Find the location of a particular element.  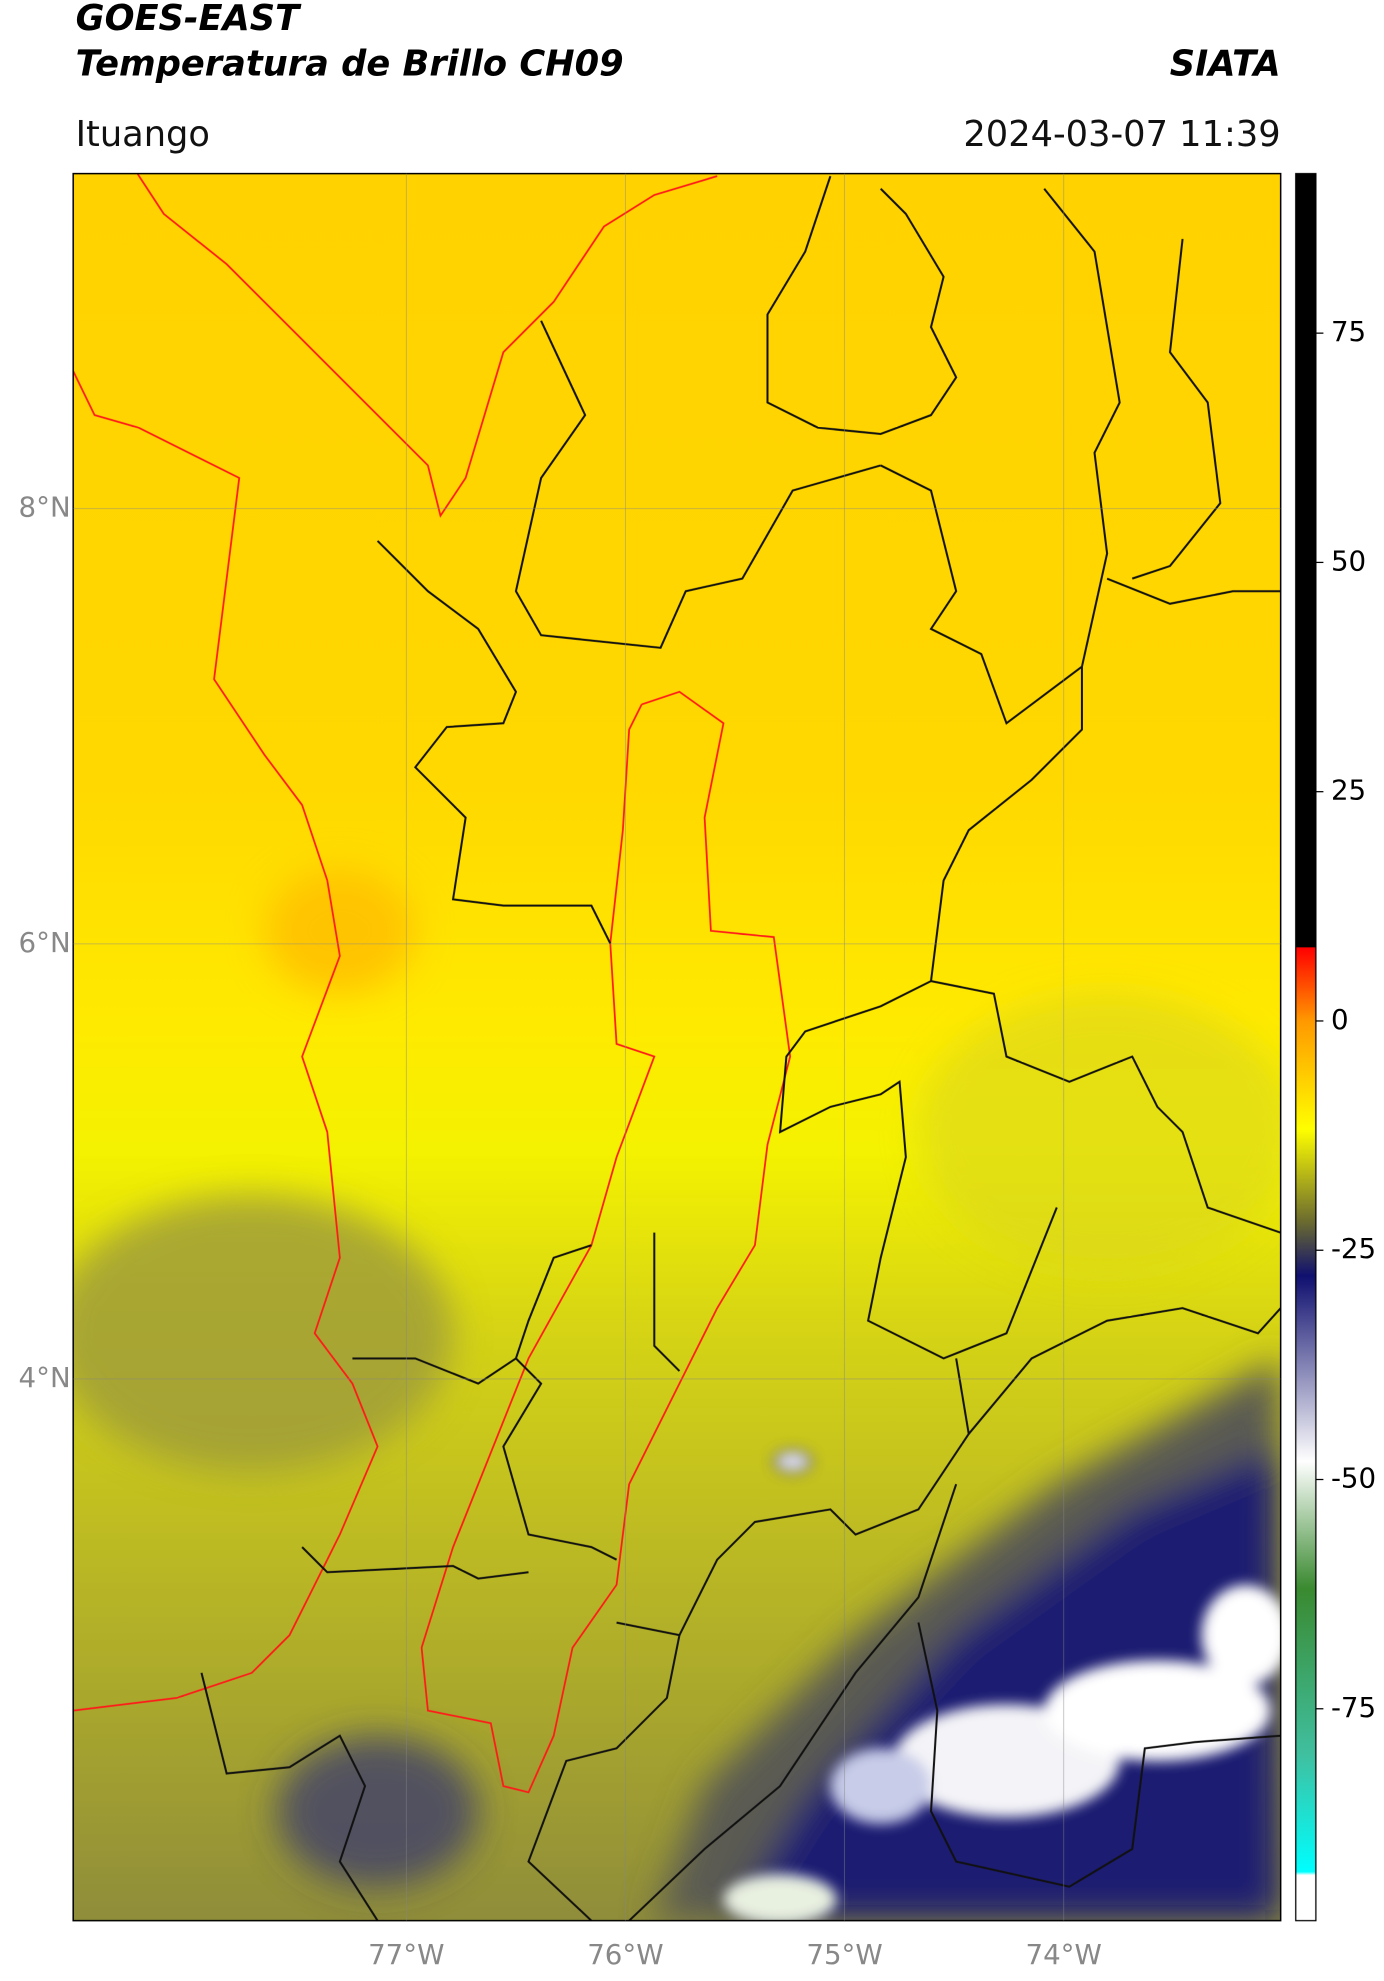

x-tick-label: 76°W is located at coordinates (625, 1954).